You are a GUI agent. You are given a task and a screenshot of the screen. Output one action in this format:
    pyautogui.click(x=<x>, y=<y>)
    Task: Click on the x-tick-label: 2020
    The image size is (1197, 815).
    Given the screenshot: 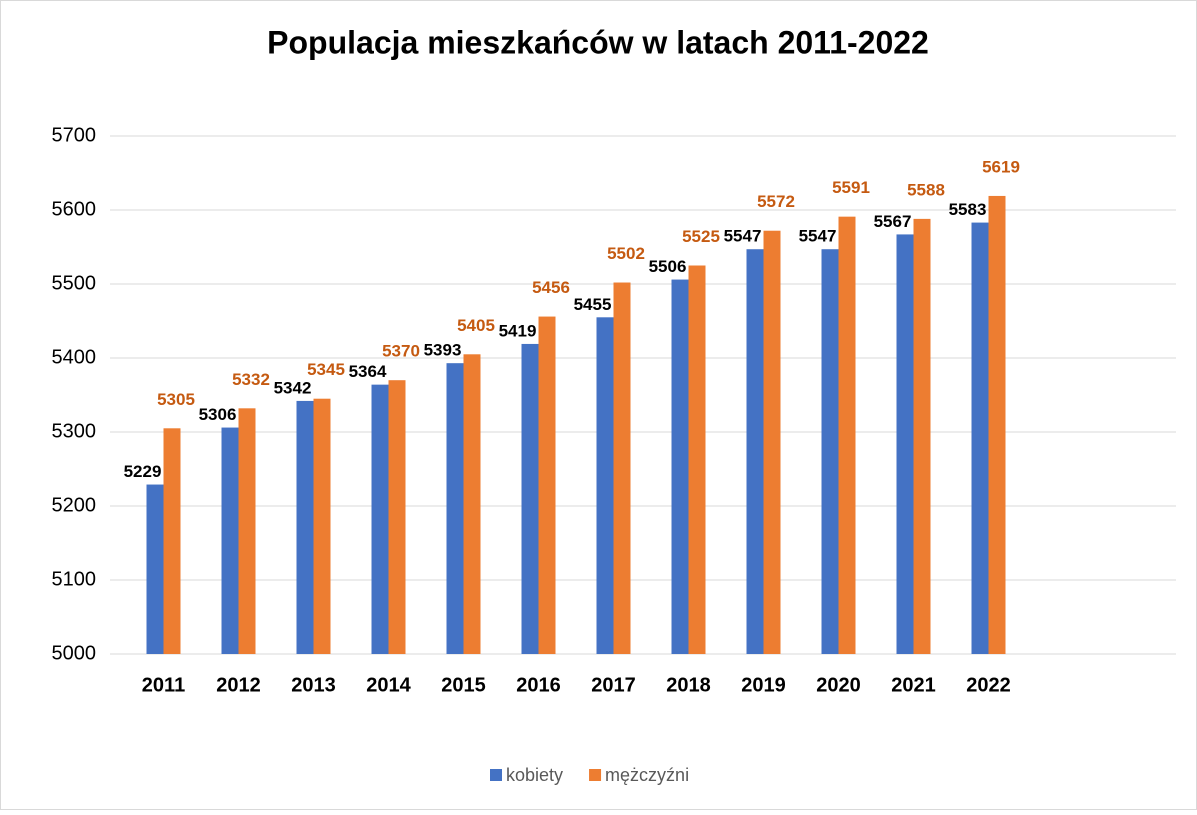 What is the action you would take?
    pyautogui.click(x=838, y=685)
    